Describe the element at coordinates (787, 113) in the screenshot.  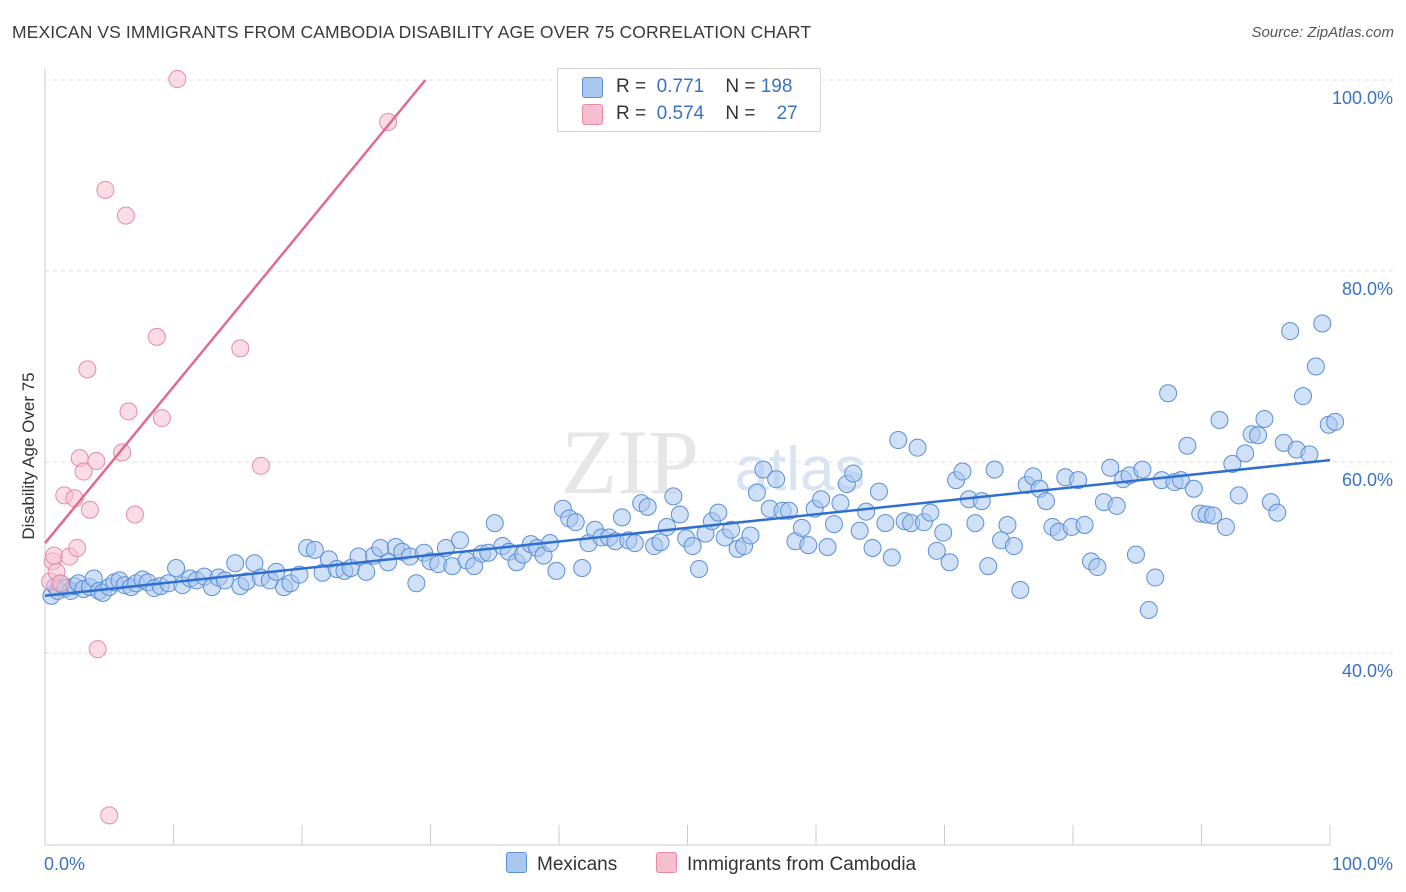
I see `legend-n-value: 27` at that location.